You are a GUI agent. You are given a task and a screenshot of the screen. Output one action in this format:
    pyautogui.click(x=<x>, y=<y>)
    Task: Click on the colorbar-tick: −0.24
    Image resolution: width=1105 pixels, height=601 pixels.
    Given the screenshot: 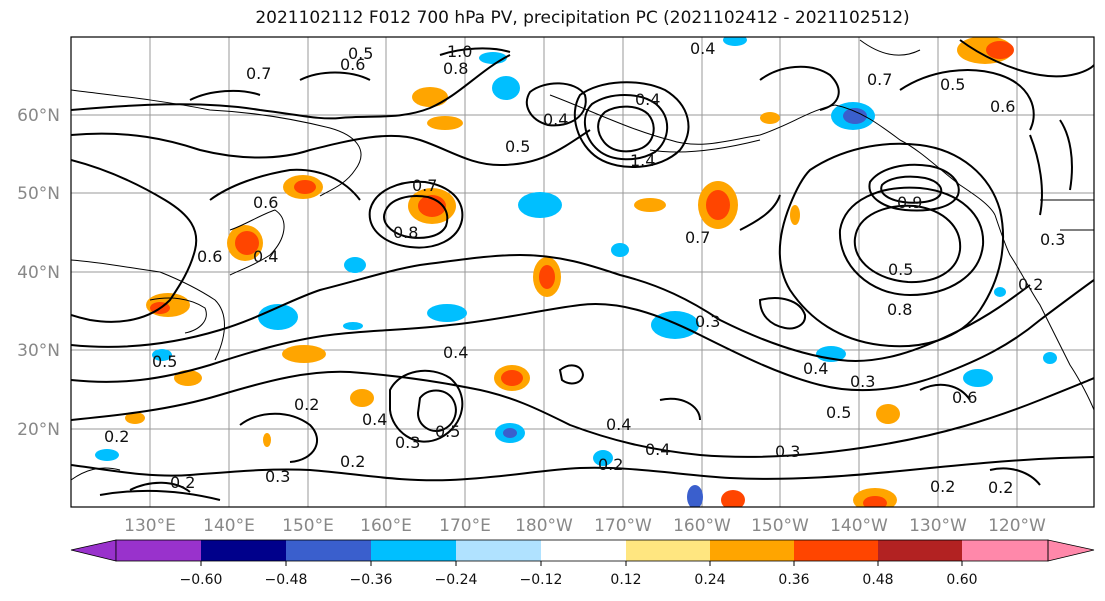 What is the action you would take?
    pyautogui.click(x=456, y=580)
    